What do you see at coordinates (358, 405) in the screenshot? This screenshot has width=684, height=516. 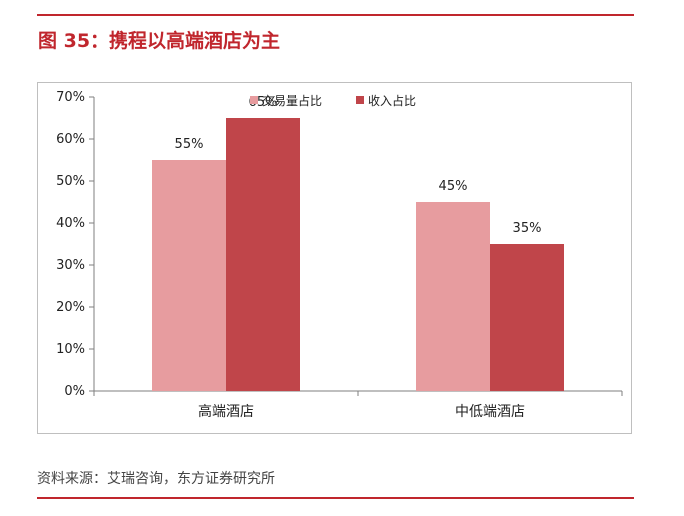 I see `x-axis: 高端酒店 中低端酒店` at bounding box center [358, 405].